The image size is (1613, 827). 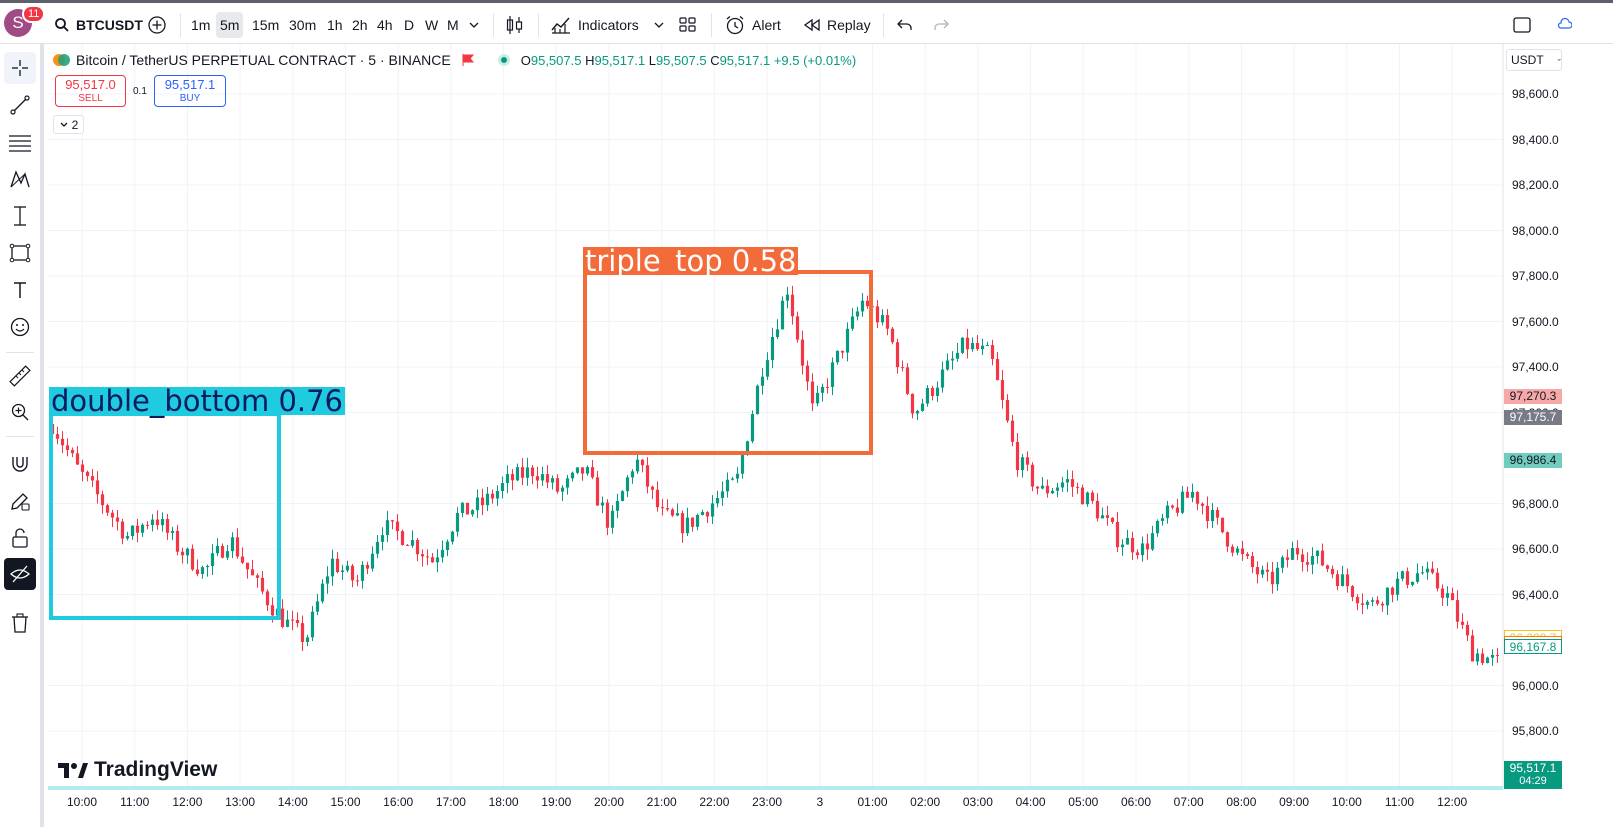 What do you see at coordinates (98, 25) in the screenshot?
I see `symbol-search-button: BTCUSDT` at bounding box center [98, 25].